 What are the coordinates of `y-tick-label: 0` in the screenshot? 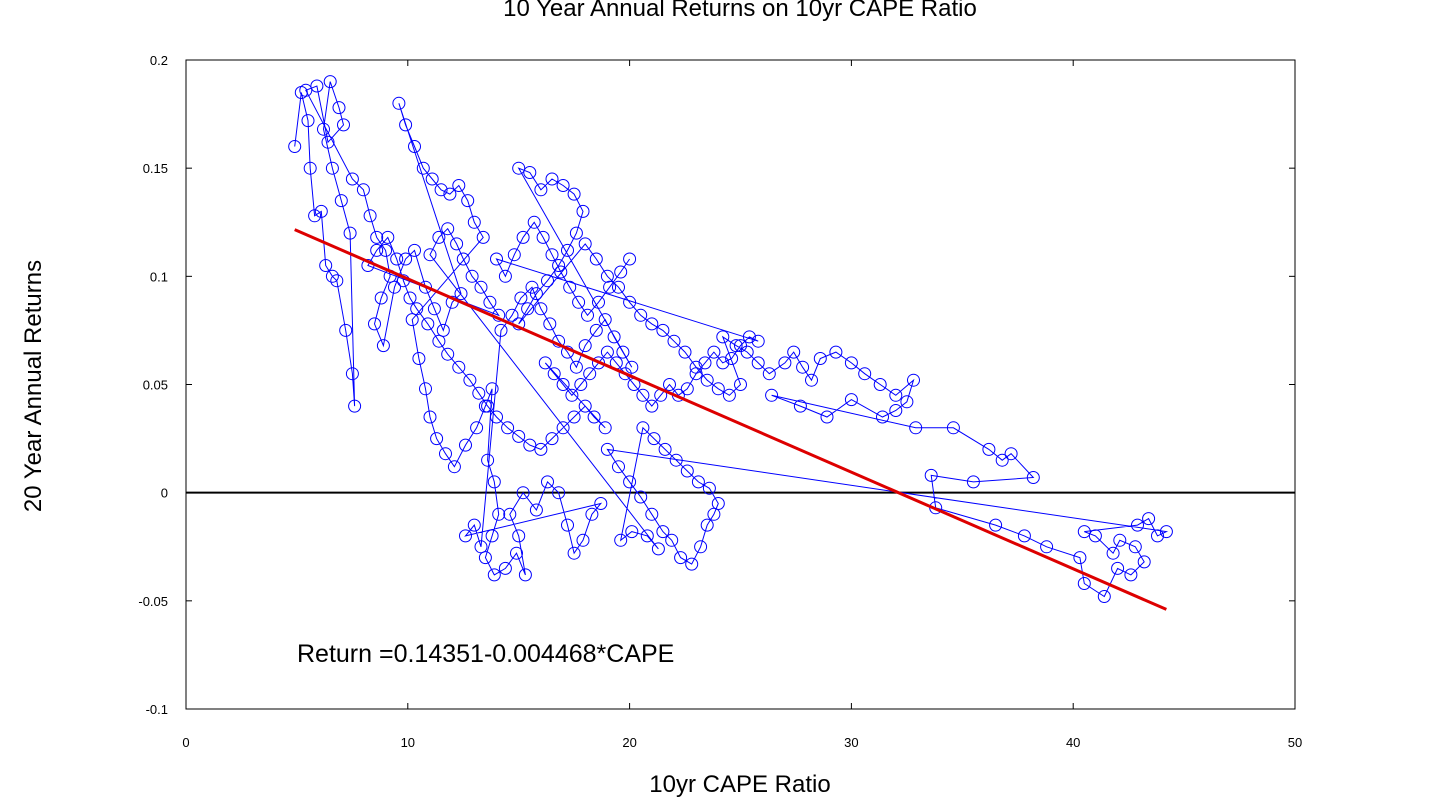 It's located at (164, 493).